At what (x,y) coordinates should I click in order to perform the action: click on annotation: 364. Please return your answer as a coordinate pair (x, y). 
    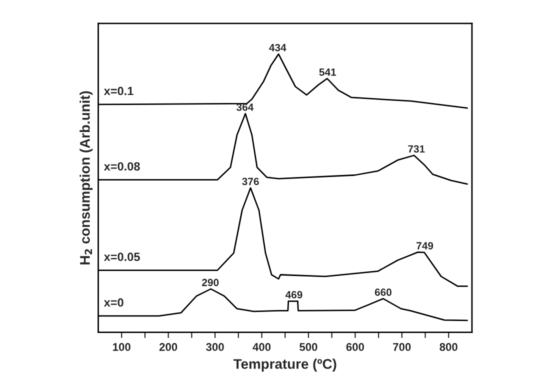
    Looking at the image, I should click on (245, 107).